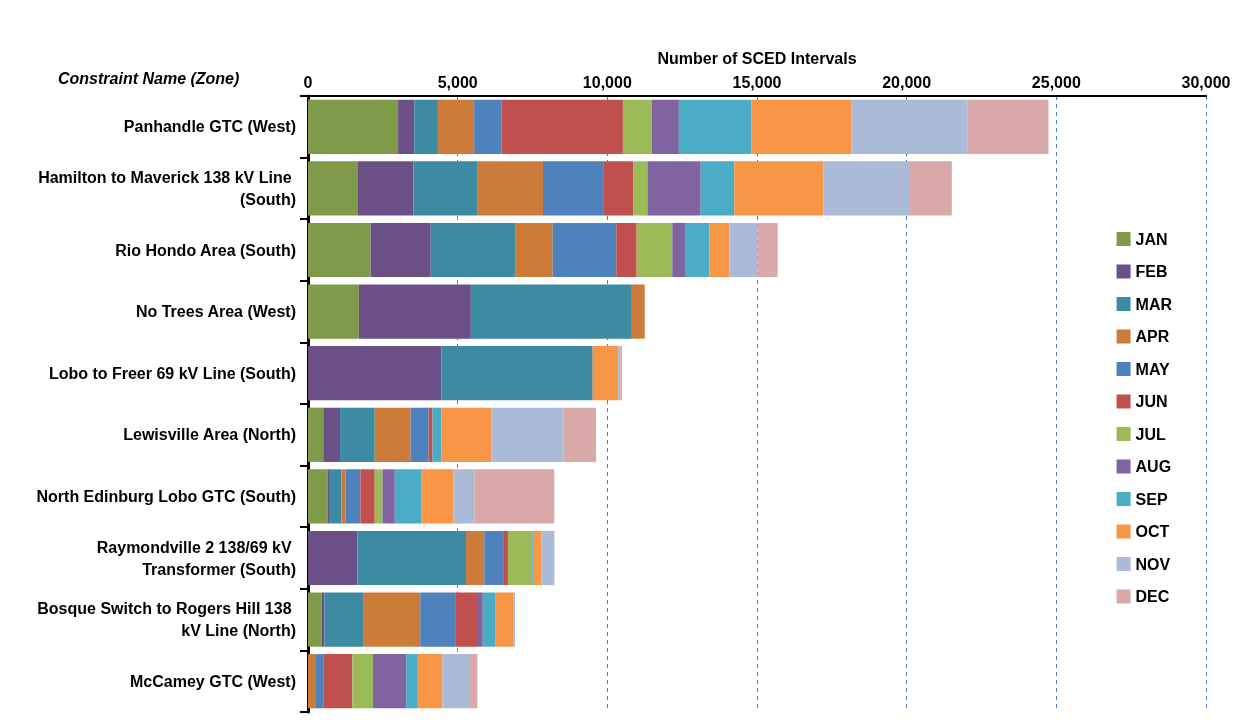 The image size is (1255, 725). Describe the element at coordinates (166, 496) in the screenshot. I see `y-tick-label: North Edinburg Lobo GTC (South)` at that location.